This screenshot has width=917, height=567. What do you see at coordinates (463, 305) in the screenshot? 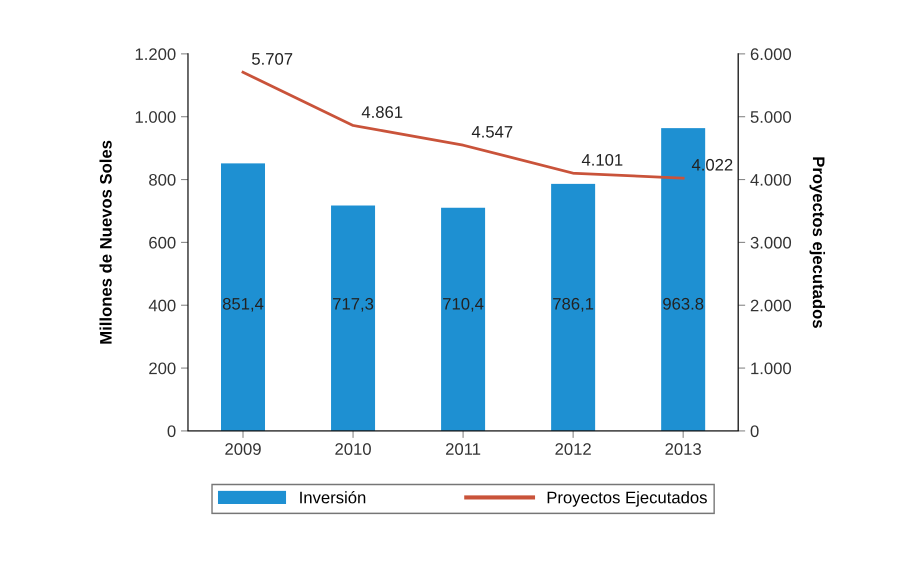
I see `data-label: 710,4` at bounding box center [463, 305].